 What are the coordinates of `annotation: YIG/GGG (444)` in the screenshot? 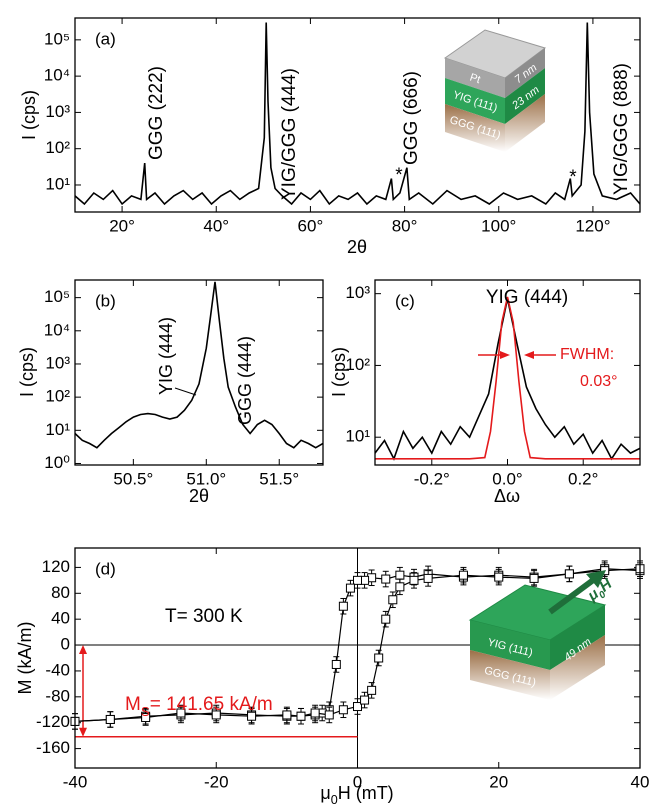 It's located at (289, 134).